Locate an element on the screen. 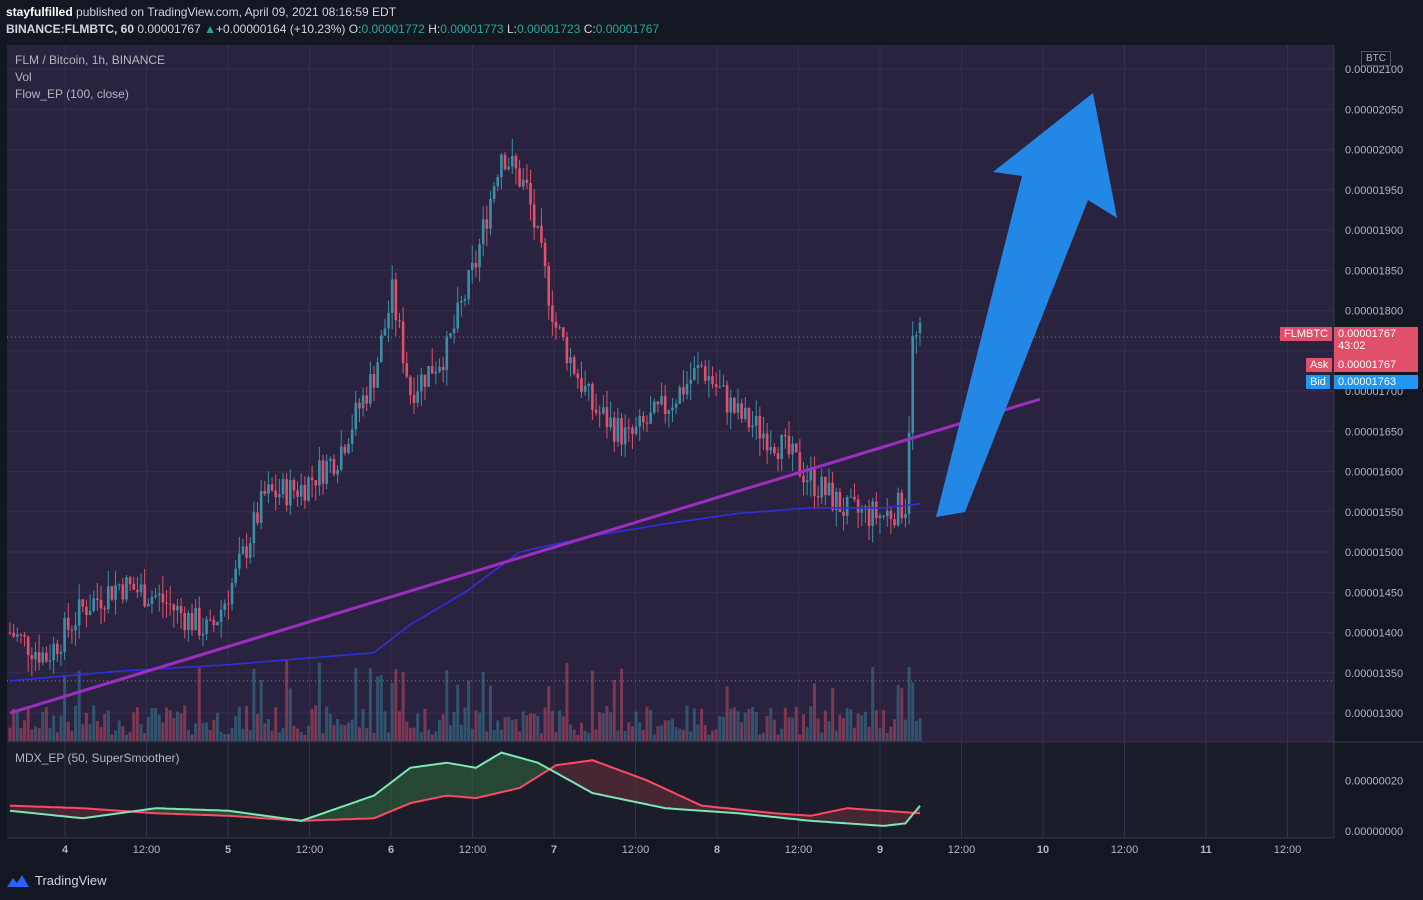 The height and width of the screenshot is (900, 1423). currency-label: BTC is located at coordinates (1376, 58).